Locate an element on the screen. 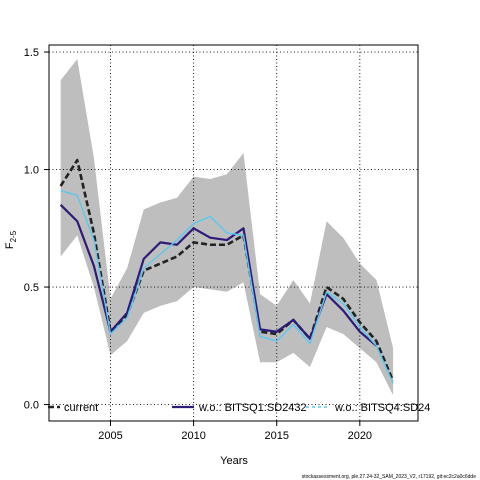 This screenshot has width=480, height=480. y-axis-title-main: F is located at coordinates (10, 245).